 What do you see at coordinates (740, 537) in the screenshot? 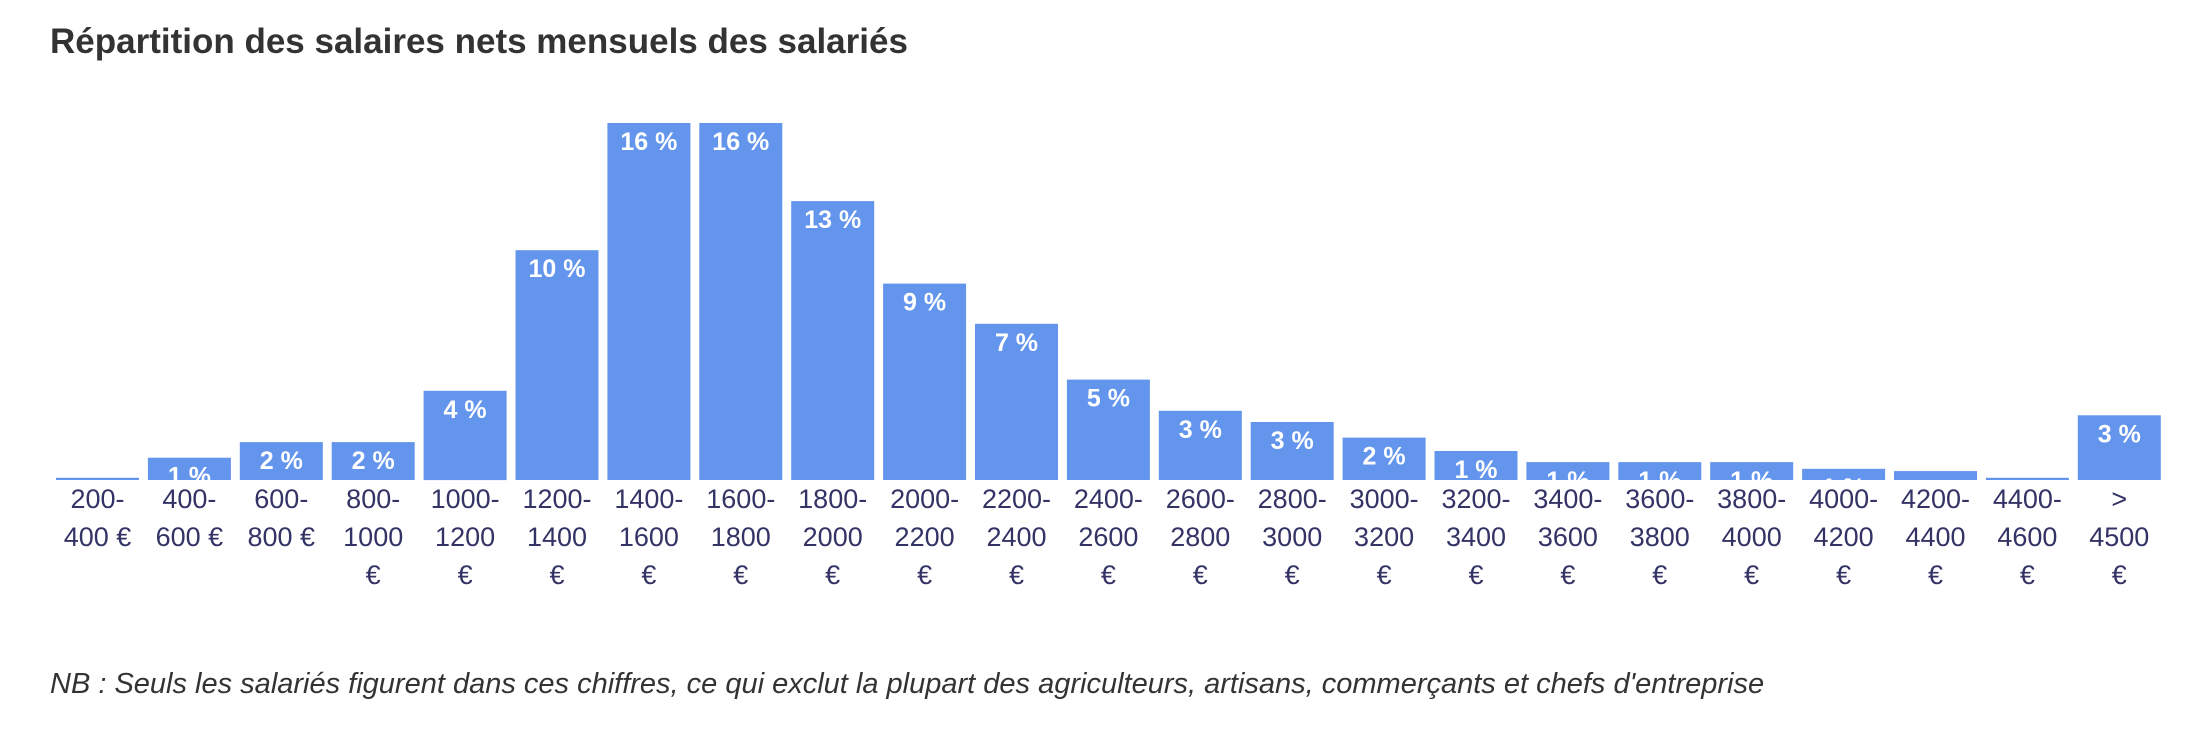
I see `x-tick-label: 1600-1800 €` at bounding box center [740, 537].